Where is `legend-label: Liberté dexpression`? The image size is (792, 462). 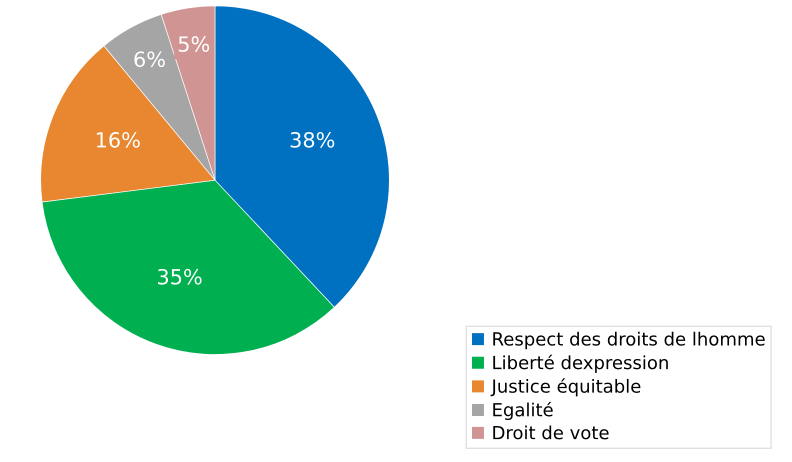 legend-label: Liberté dexpression is located at coordinates (580, 363).